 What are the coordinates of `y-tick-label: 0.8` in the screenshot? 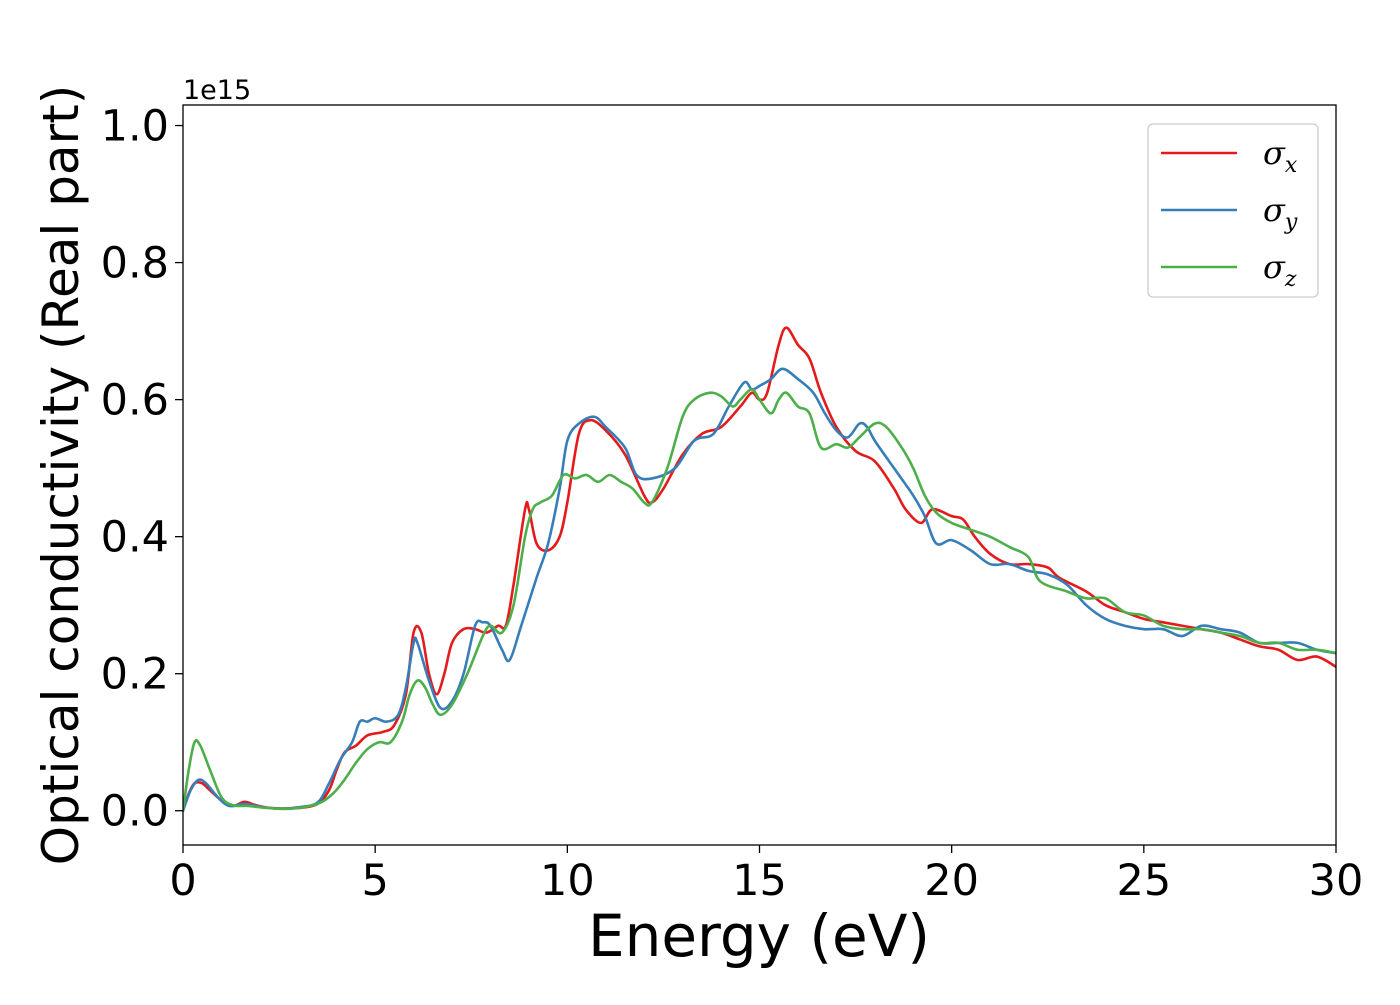 It's located at (135, 264).